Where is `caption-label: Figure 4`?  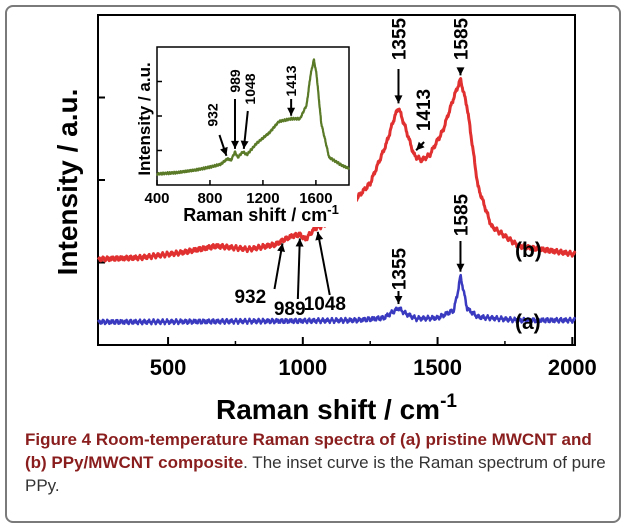
caption-label: Figure 4 is located at coordinates (58, 439).